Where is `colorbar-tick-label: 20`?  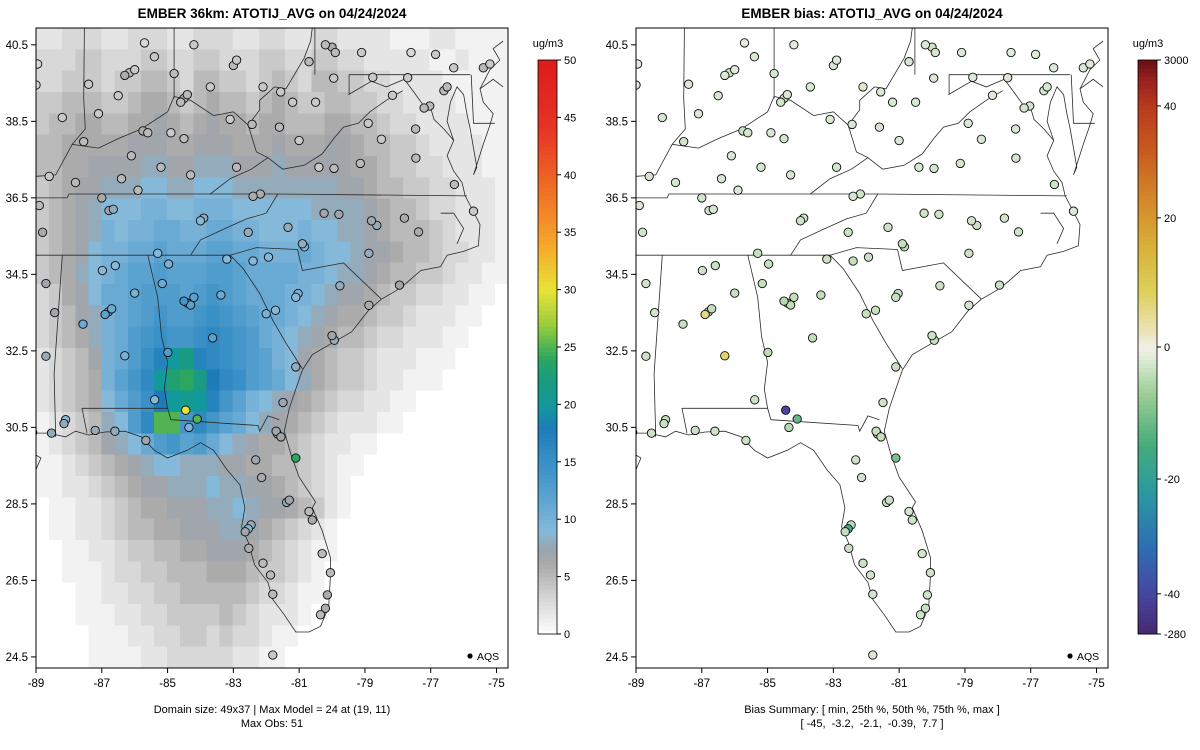 colorbar-tick-label: 20 is located at coordinates (1170, 219).